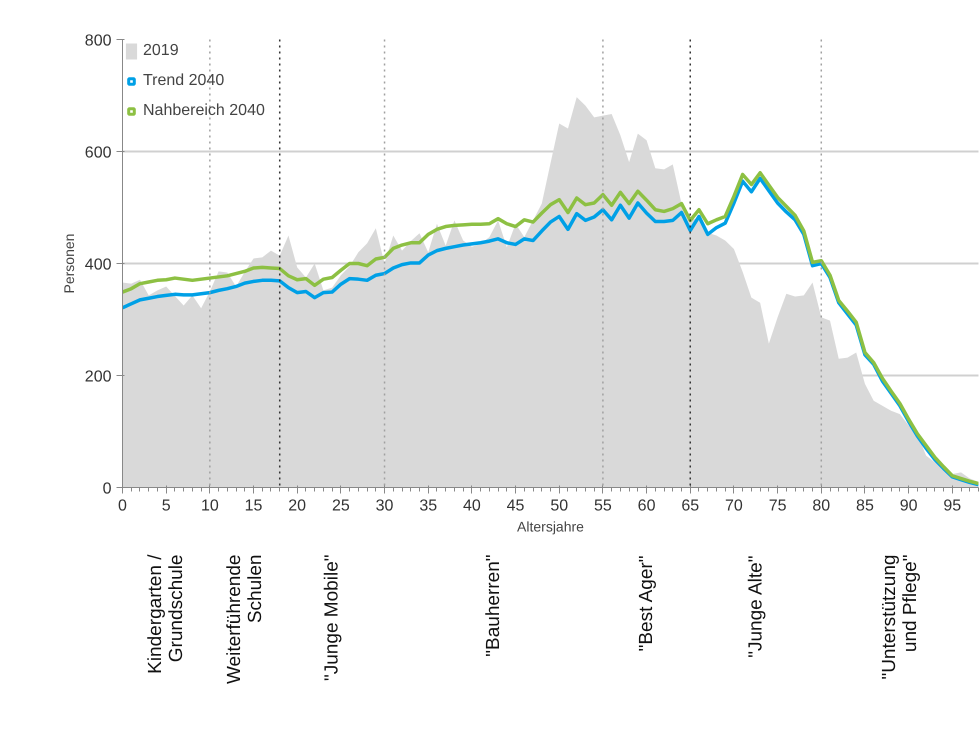  I want to click on text: Weiterführende Schulen, so click(245, 619).